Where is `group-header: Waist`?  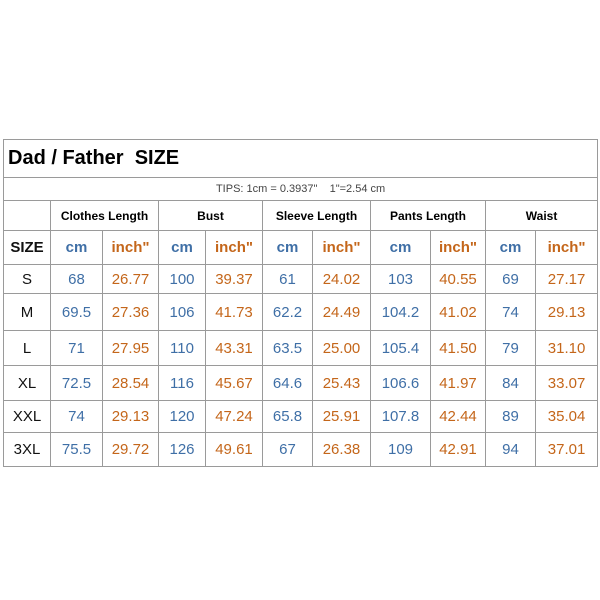
group-header: Waist is located at coordinates (541, 215).